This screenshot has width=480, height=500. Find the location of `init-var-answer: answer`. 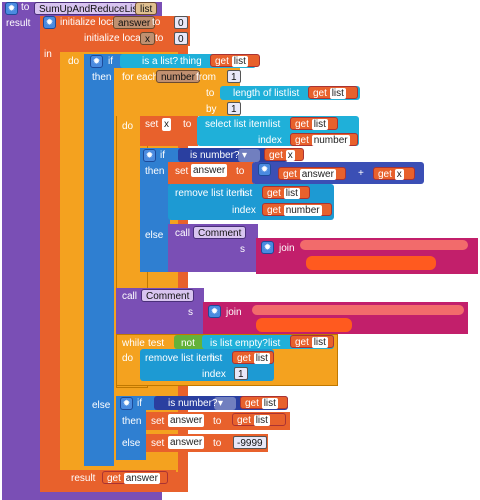

init-var-answer: answer is located at coordinates (134, 22).